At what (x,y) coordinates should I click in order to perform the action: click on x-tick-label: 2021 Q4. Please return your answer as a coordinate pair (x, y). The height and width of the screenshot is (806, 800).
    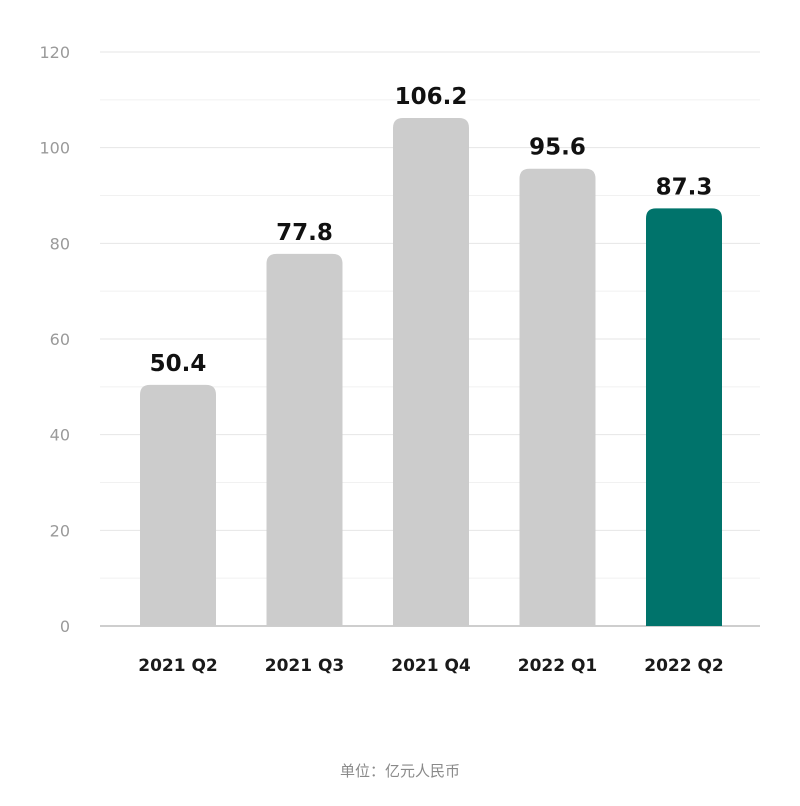
    Looking at the image, I should click on (431, 666).